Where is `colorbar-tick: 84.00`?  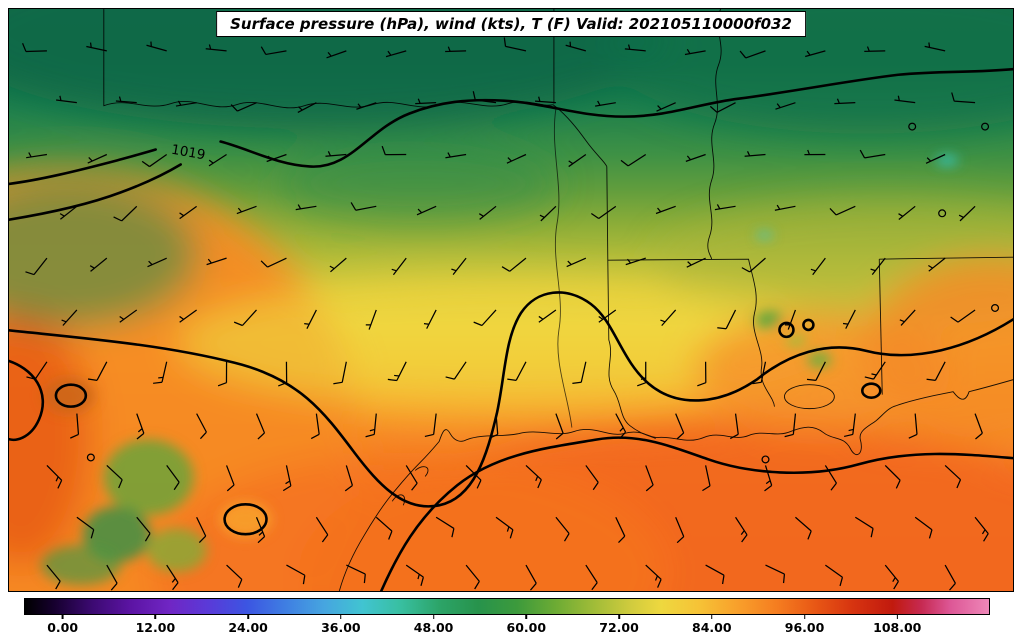 colorbar-tick: 84.00 is located at coordinates (712, 625).